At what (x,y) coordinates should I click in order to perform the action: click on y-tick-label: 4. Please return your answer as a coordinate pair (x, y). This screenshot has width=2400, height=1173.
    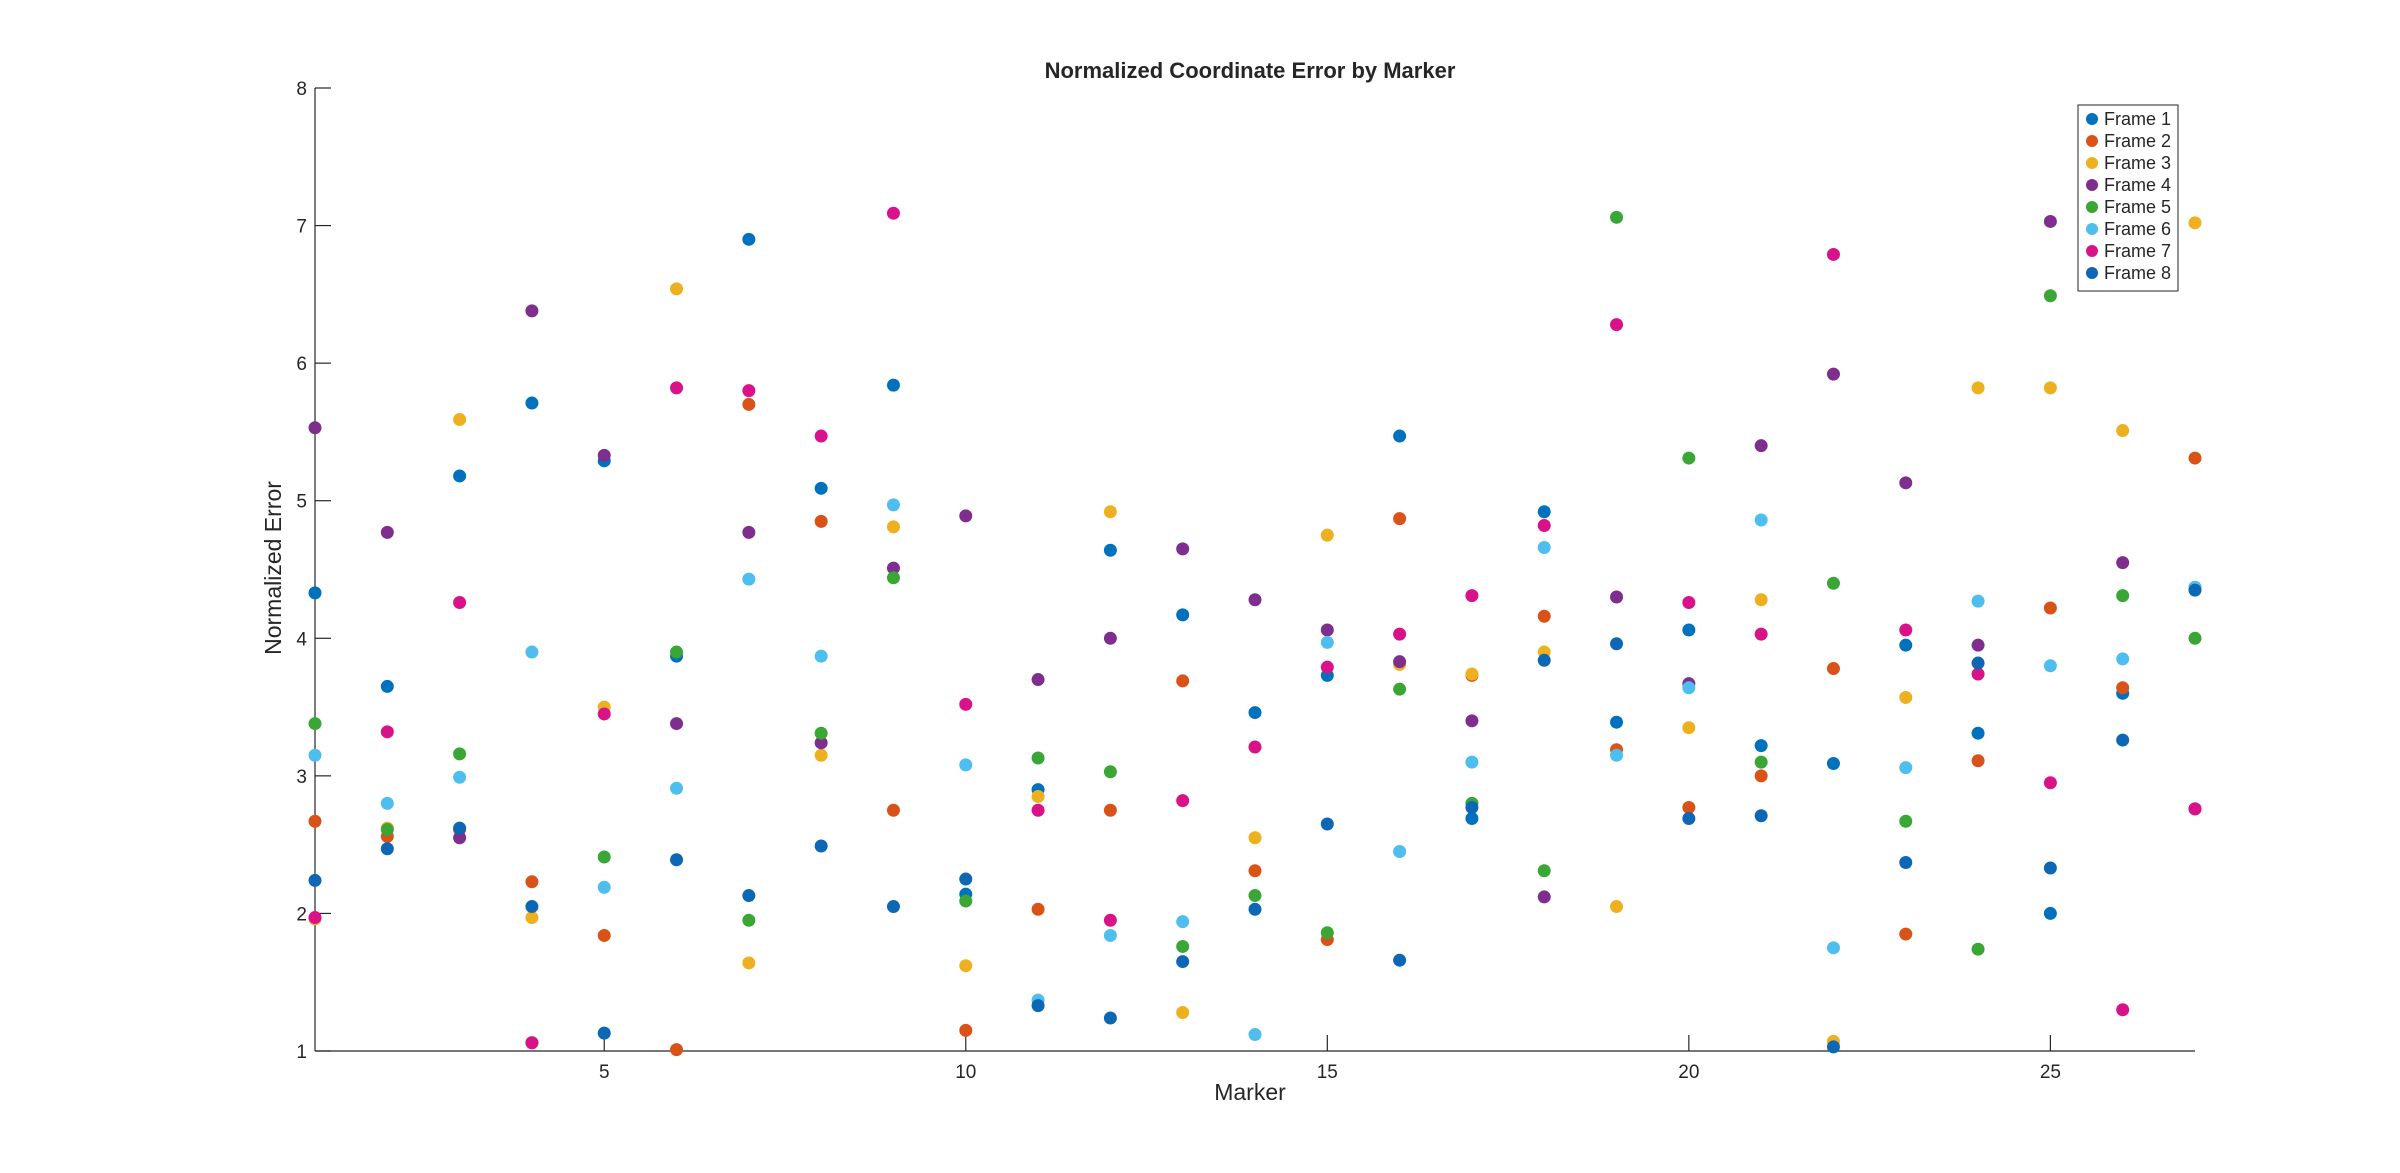
    Looking at the image, I should click on (301, 639).